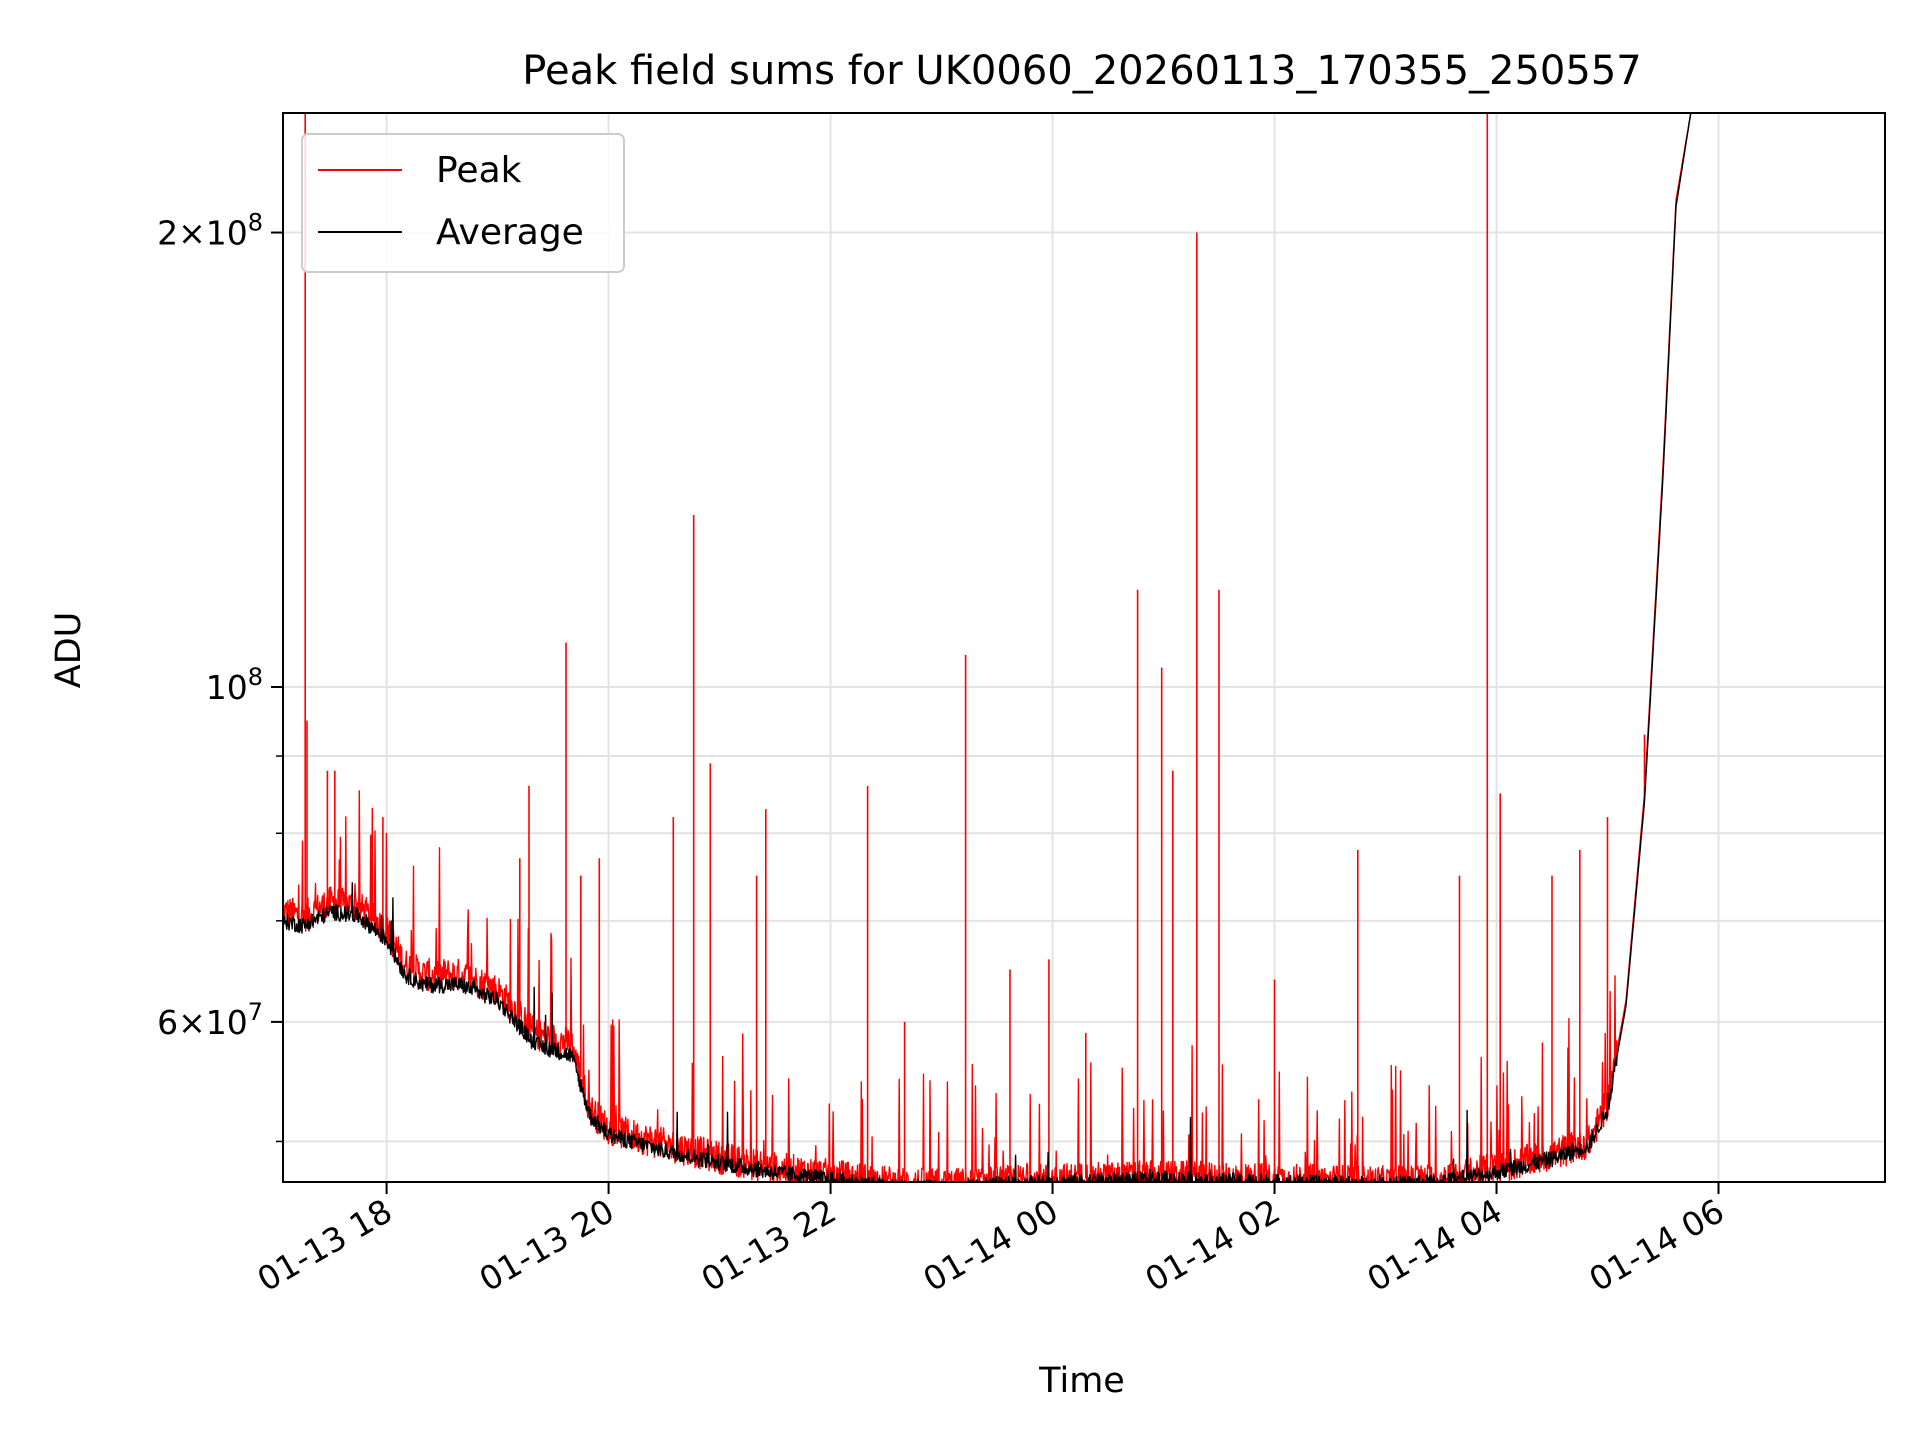  Describe the element at coordinates (510, 232) in the screenshot. I see `legend-label-average: Average` at that location.